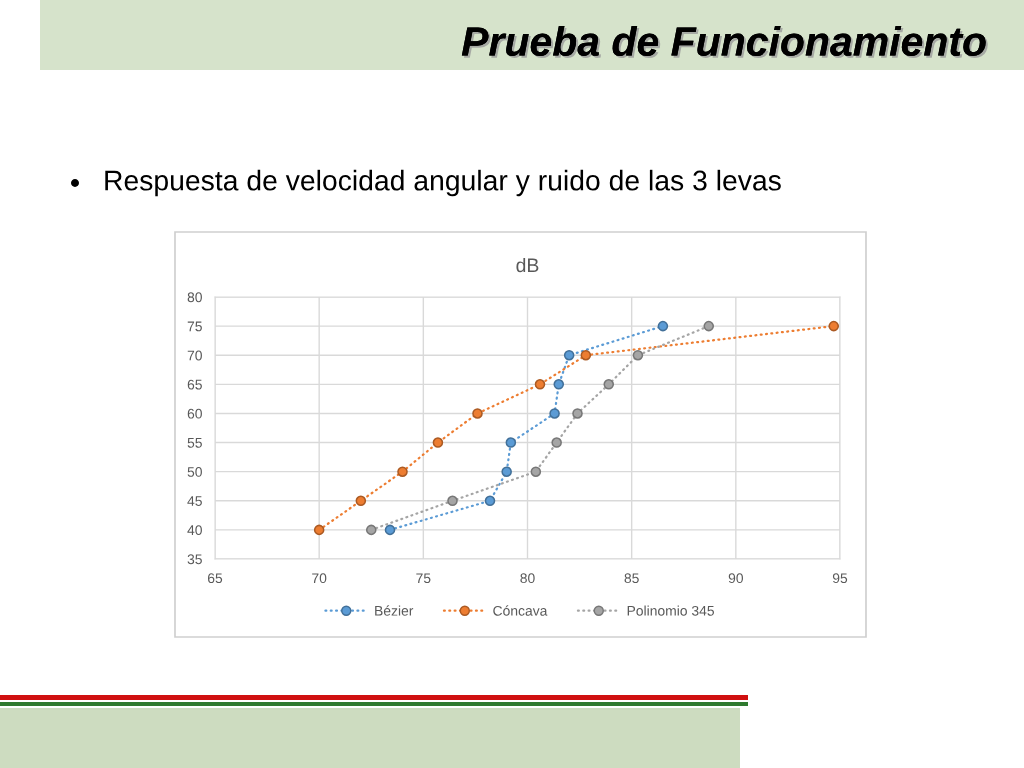 Image resolution: width=1024 pixels, height=768 pixels. Describe the element at coordinates (527, 578) in the screenshot. I see `x-tick-label: 80` at that location.